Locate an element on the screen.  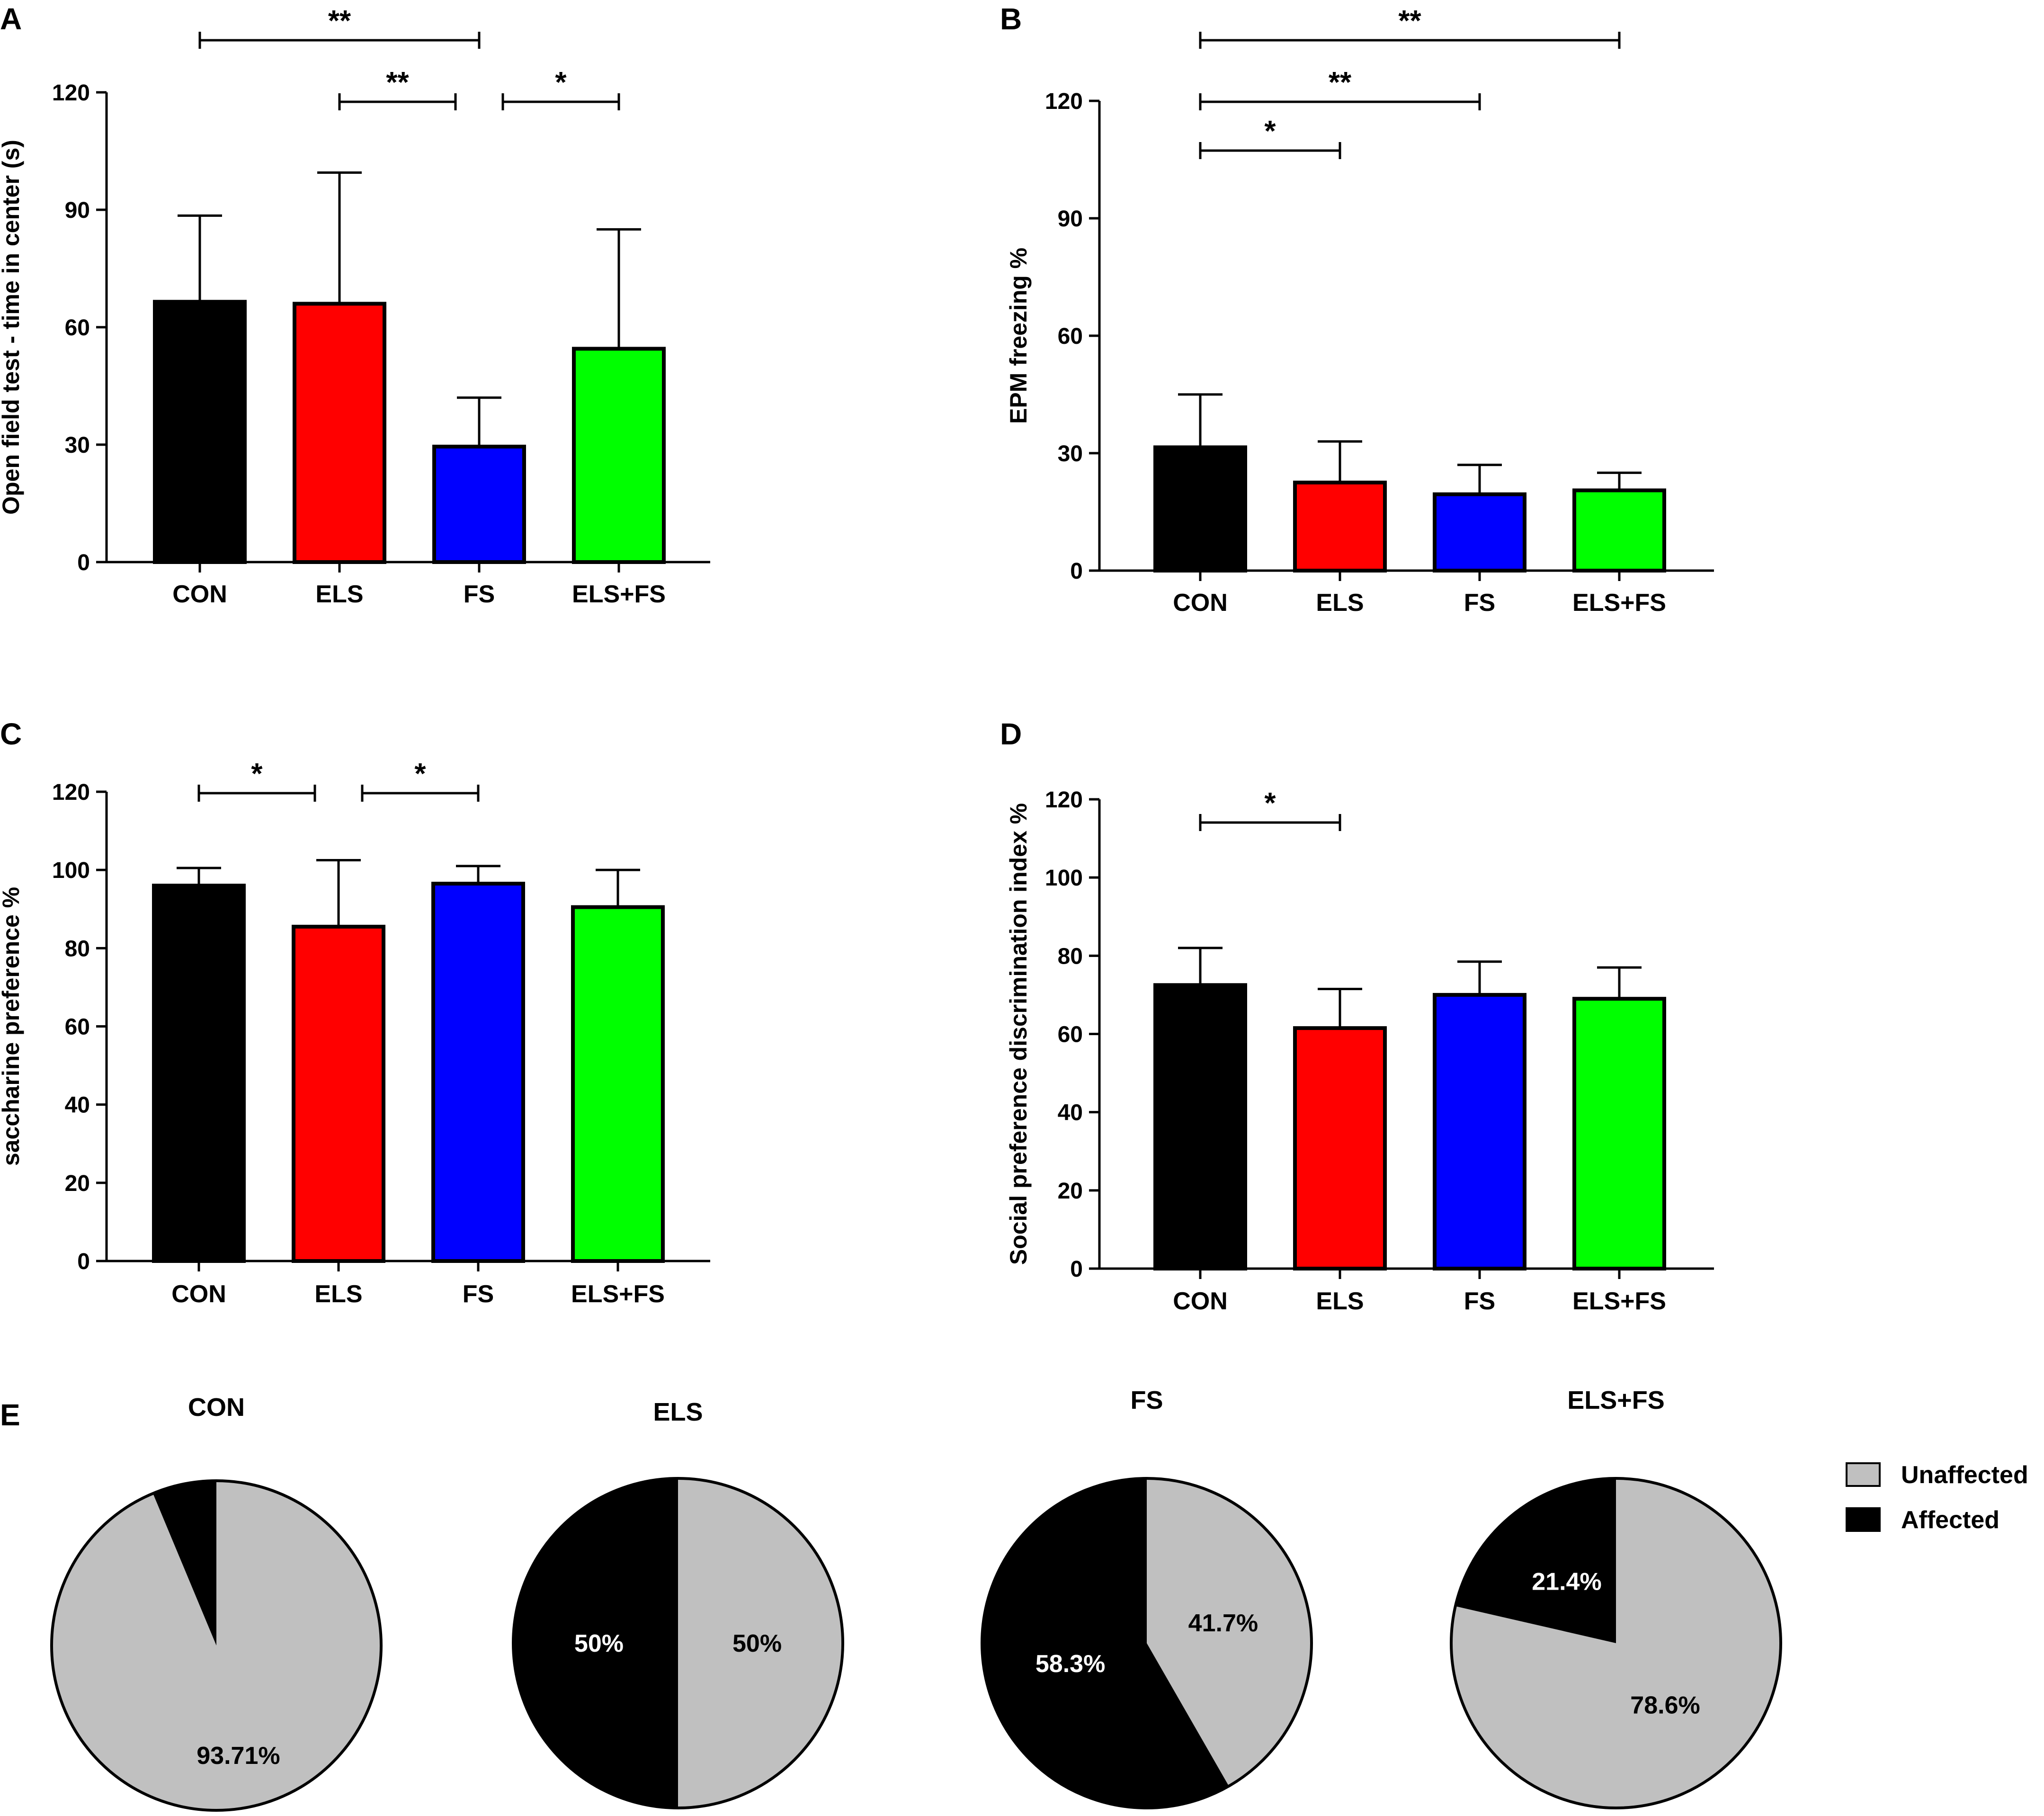
panel-c-bar-els is located at coordinates (338, 1094).